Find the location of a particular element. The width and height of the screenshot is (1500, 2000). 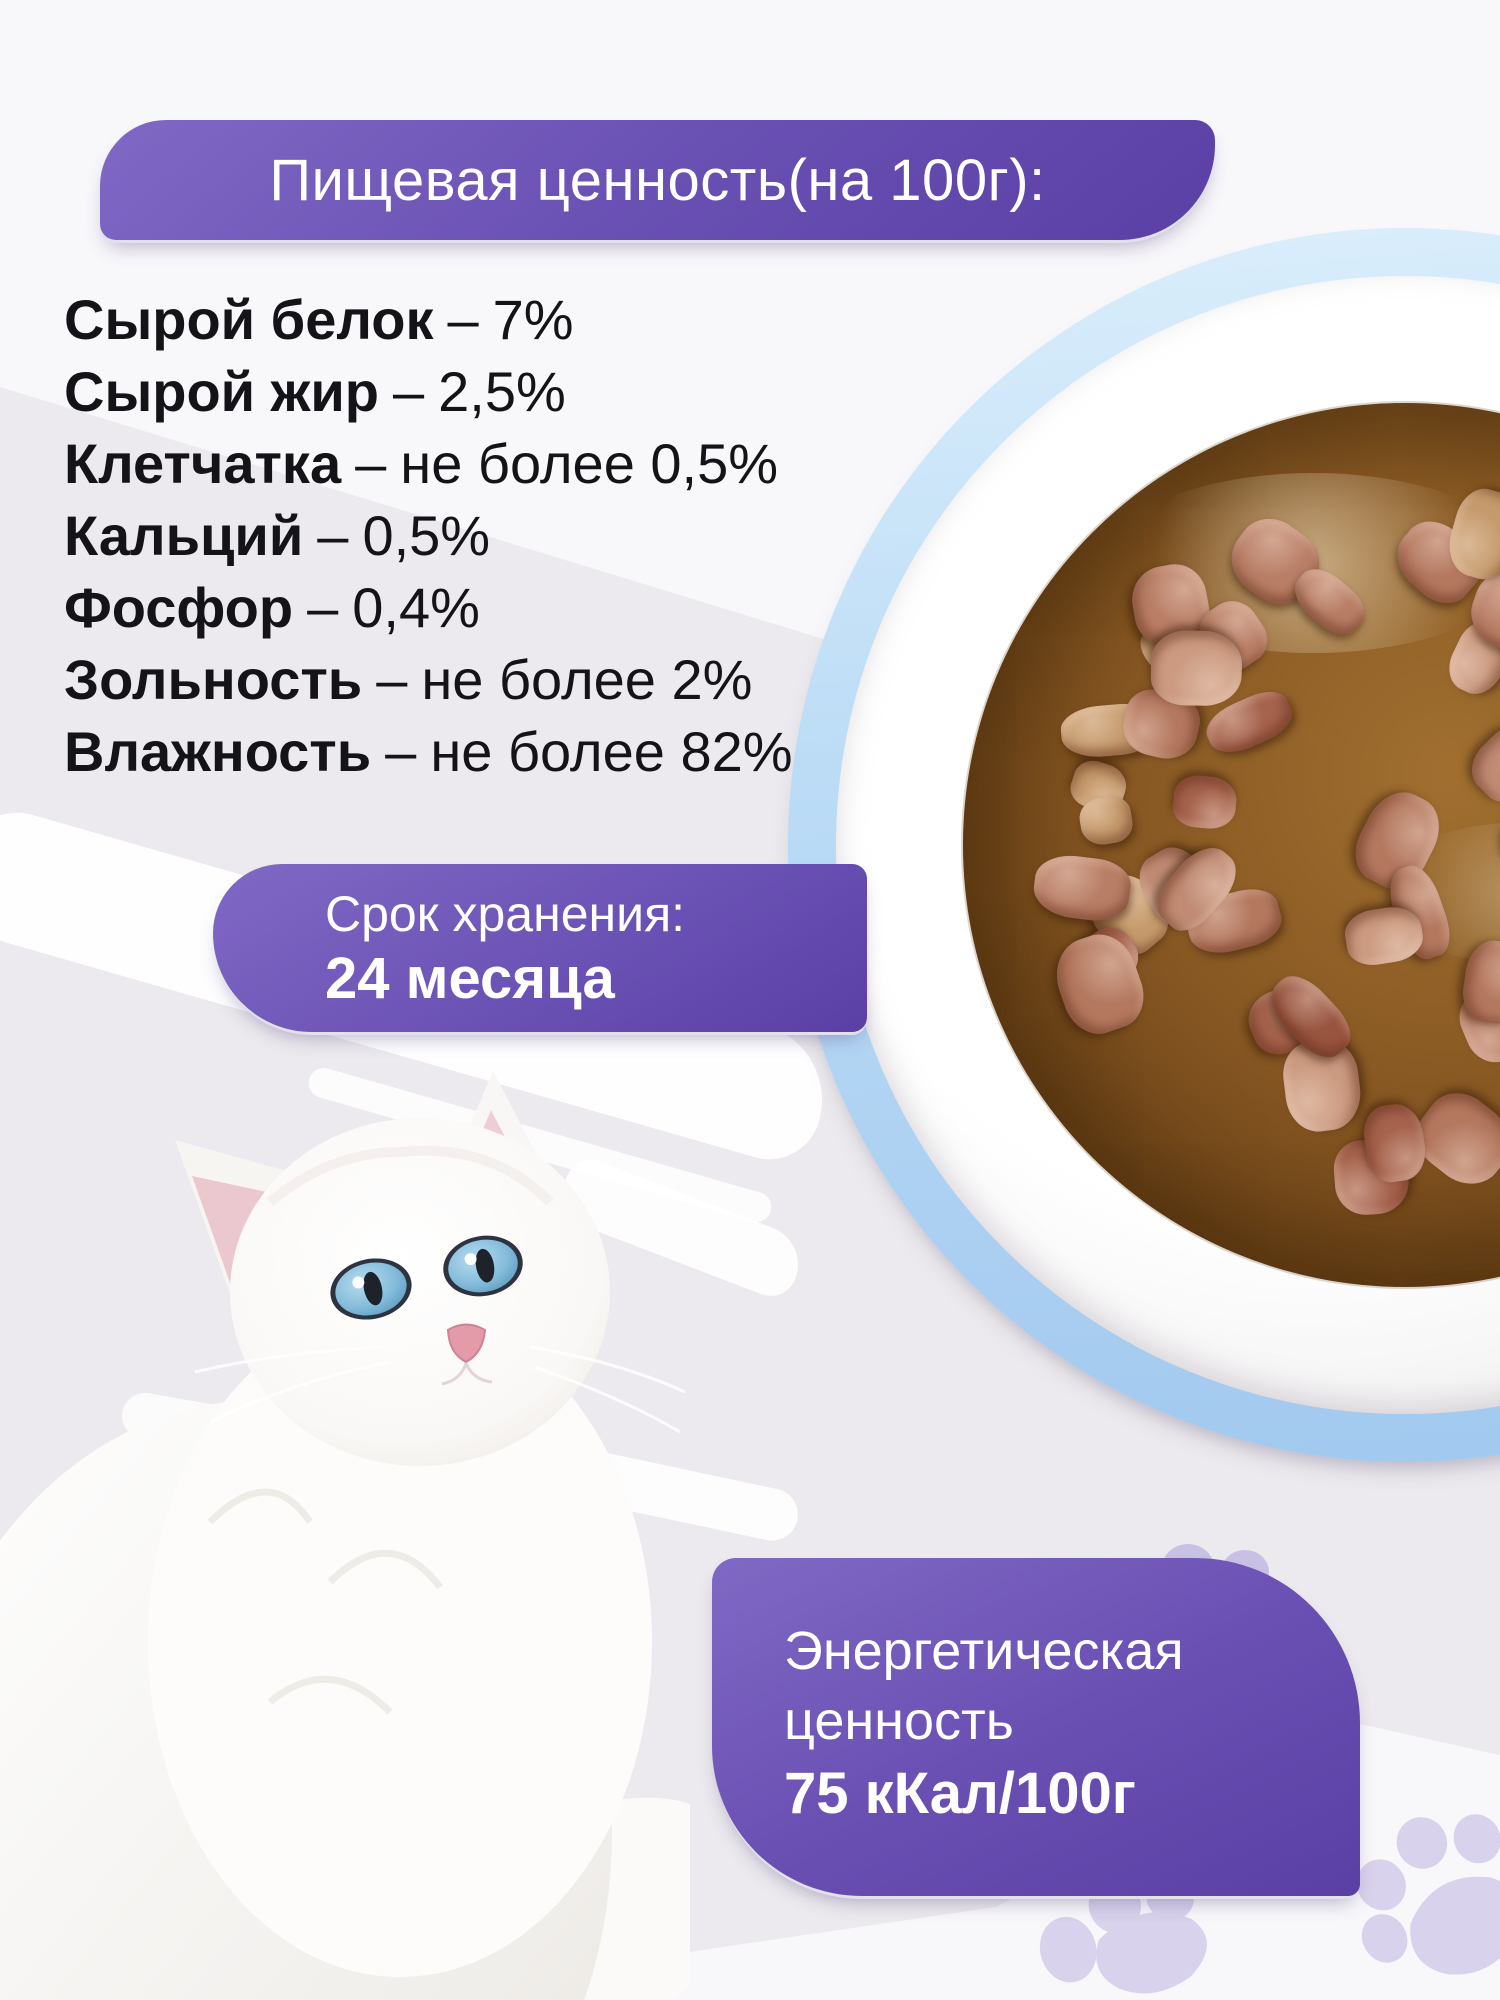

nutrition-banner: Пищевая ценность(на 100г): is located at coordinates (657, 180).